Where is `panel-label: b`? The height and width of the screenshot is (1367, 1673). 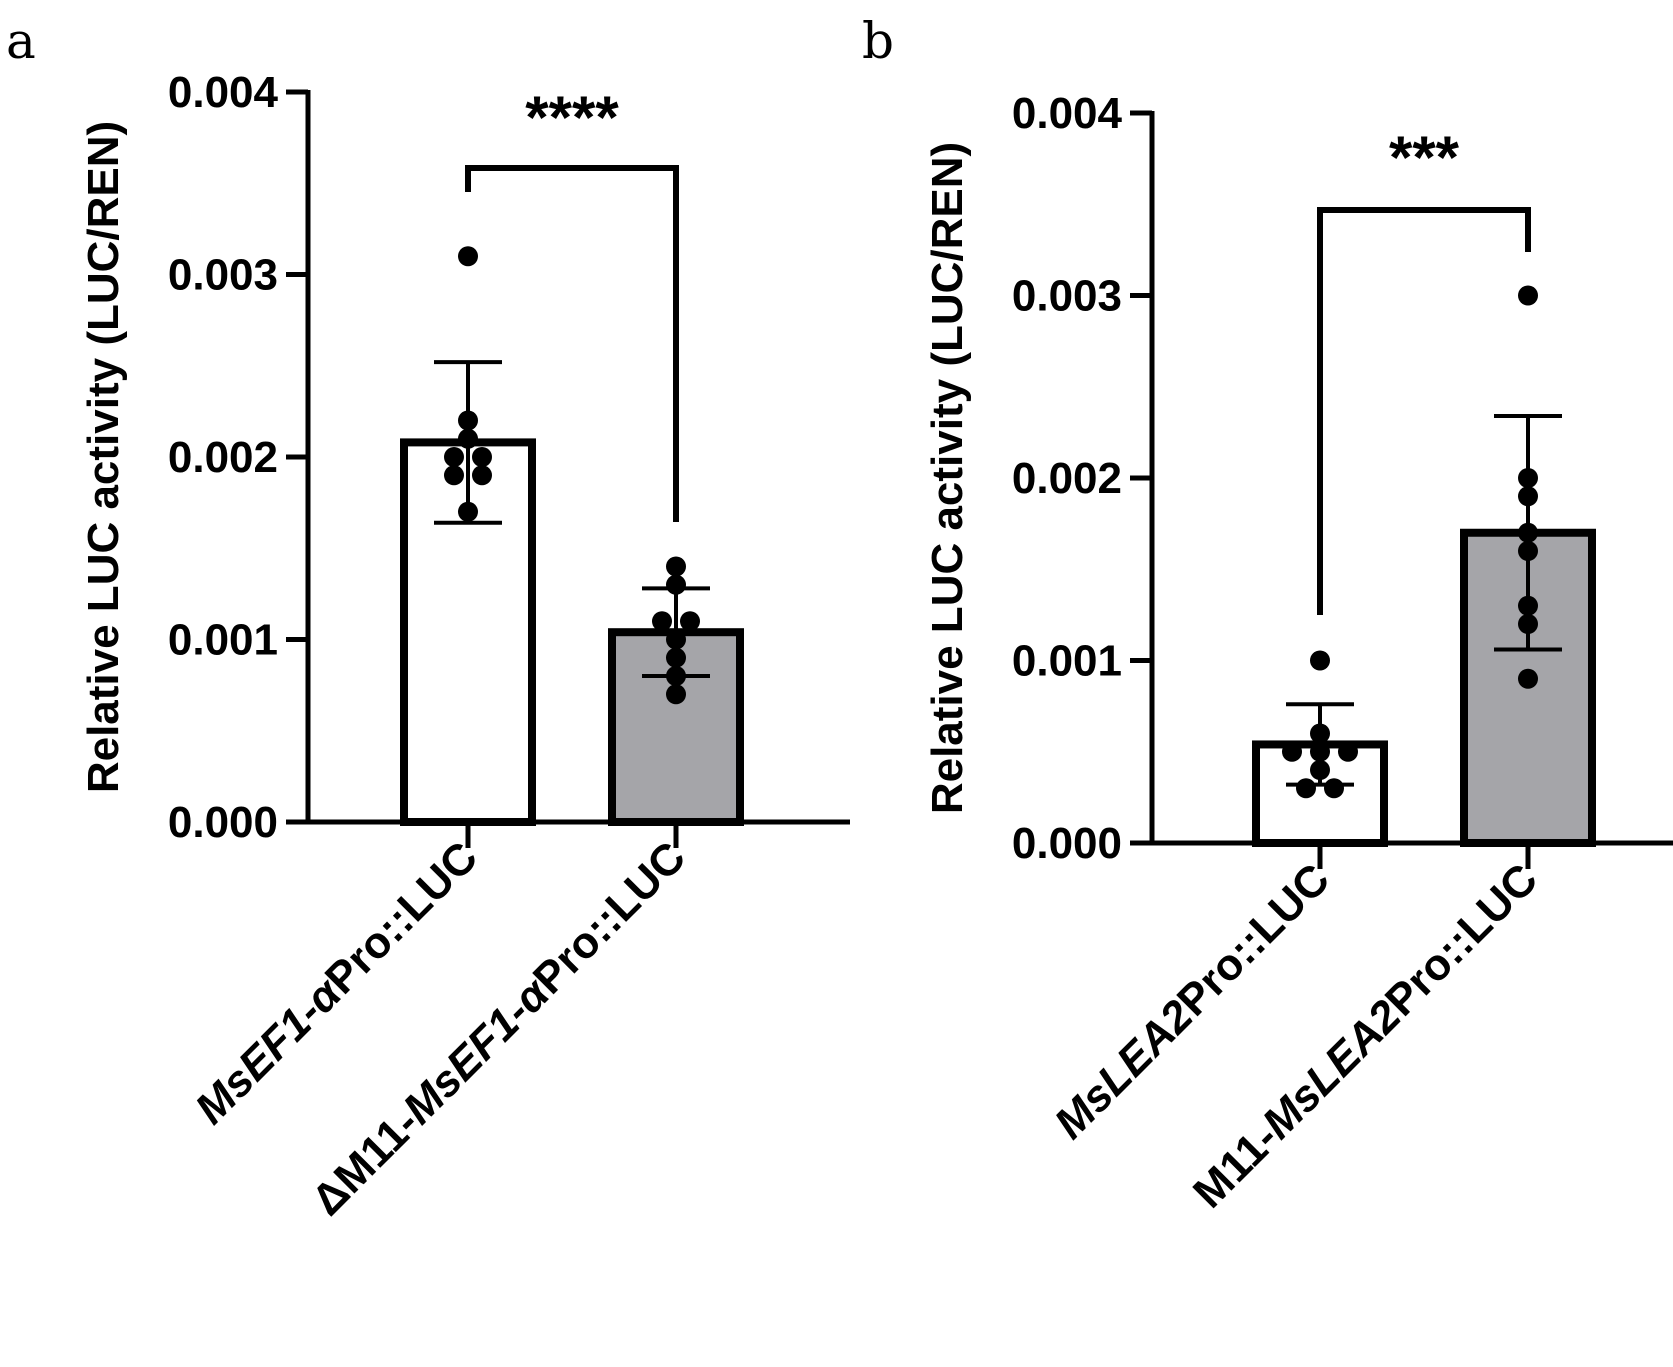 panel-label: b is located at coordinates (878, 41).